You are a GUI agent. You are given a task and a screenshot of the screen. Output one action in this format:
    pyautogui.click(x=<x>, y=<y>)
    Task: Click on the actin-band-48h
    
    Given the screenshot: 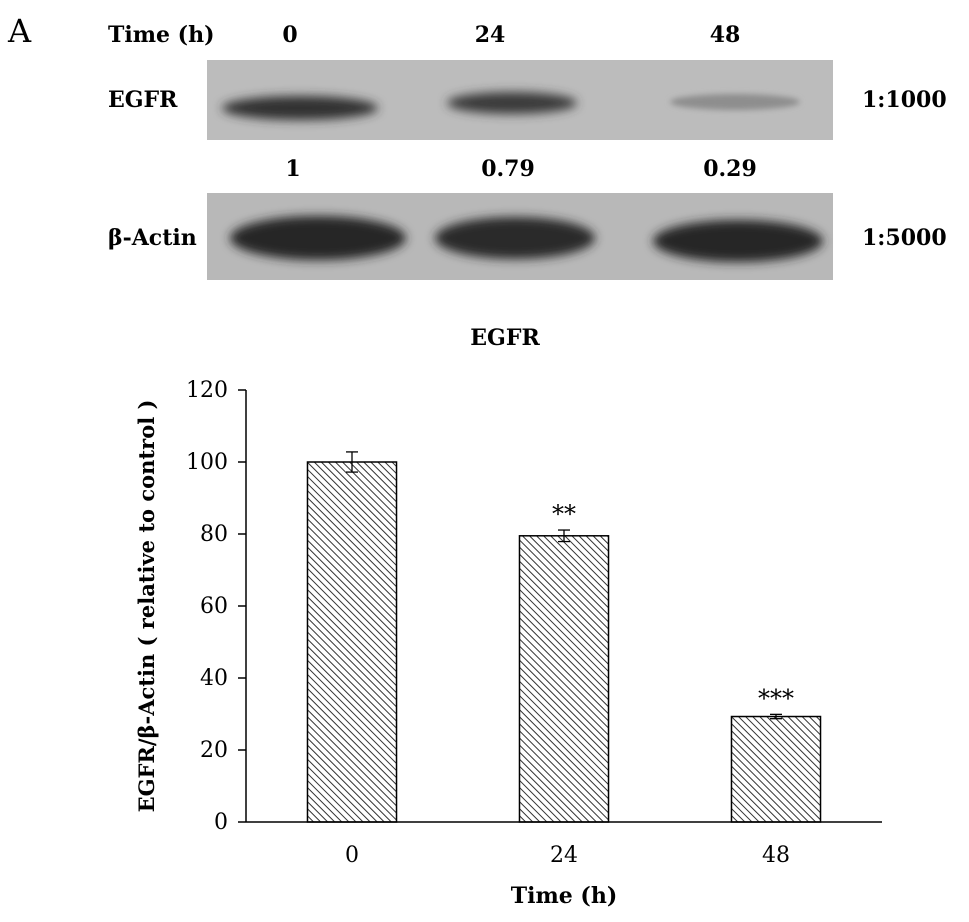 What is the action you would take?
    pyautogui.click(x=738, y=241)
    